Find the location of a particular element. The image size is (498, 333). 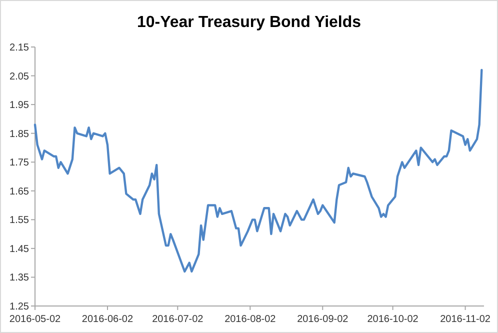

chart-title: 10-Year Treasury Bond Yields is located at coordinates (249, 22).